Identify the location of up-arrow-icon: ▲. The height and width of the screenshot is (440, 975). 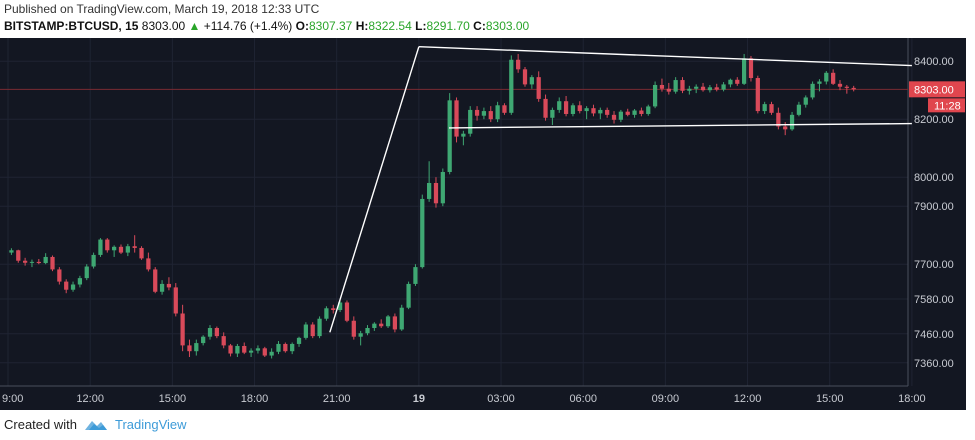
(194, 26).